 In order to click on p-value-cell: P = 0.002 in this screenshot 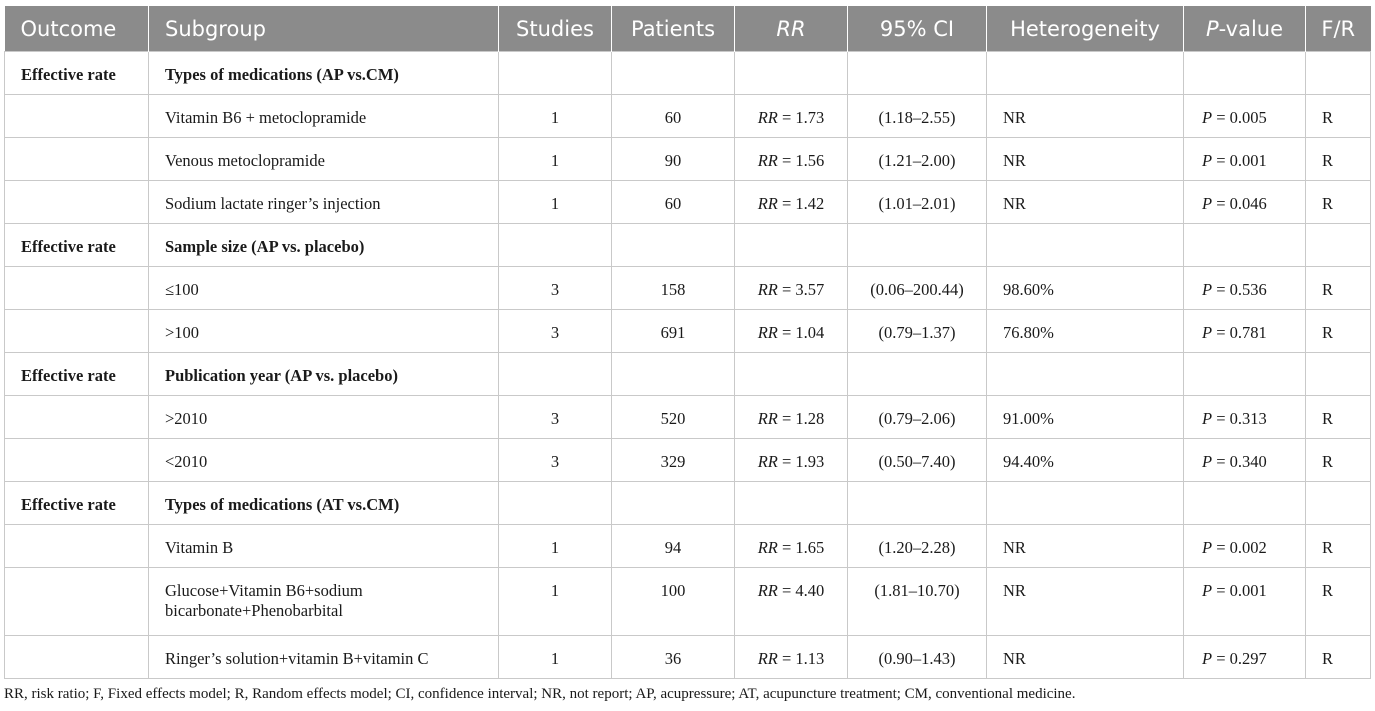, I will do `click(1244, 546)`.